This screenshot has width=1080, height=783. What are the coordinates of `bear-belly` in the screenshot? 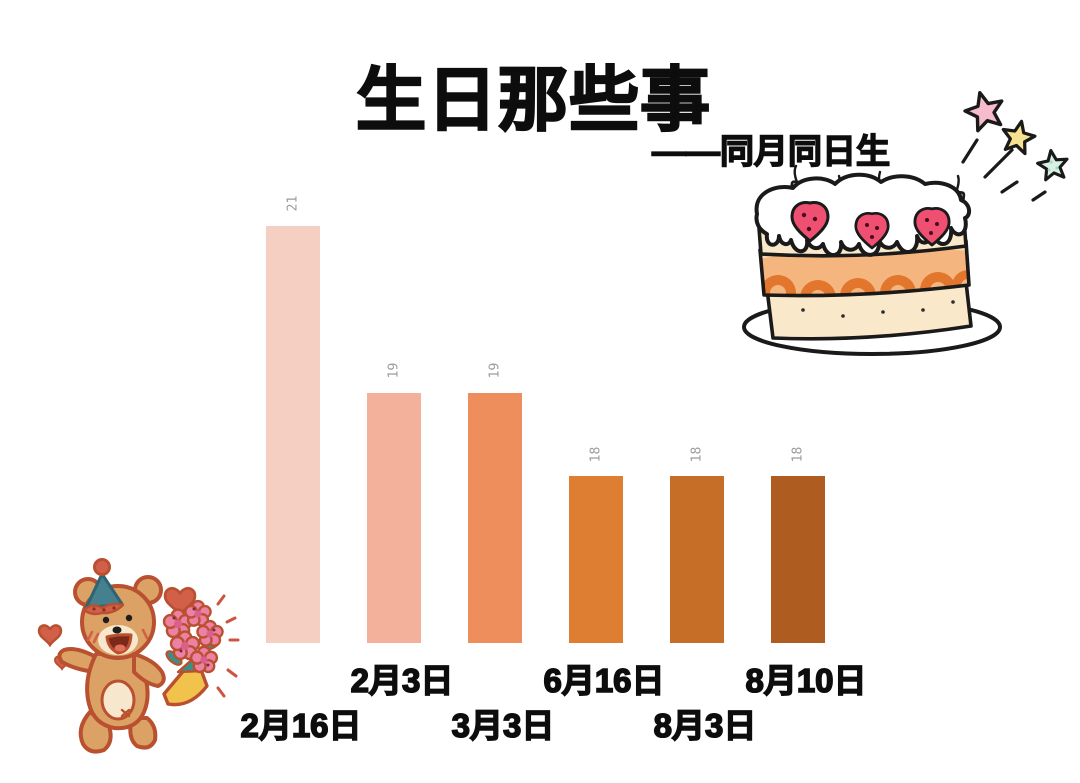 It's located at (118, 700).